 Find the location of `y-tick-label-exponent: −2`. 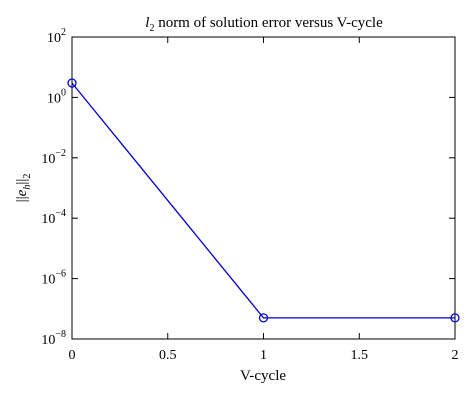

y-tick-label-exponent: −2 is located at coordinates (60, 153).